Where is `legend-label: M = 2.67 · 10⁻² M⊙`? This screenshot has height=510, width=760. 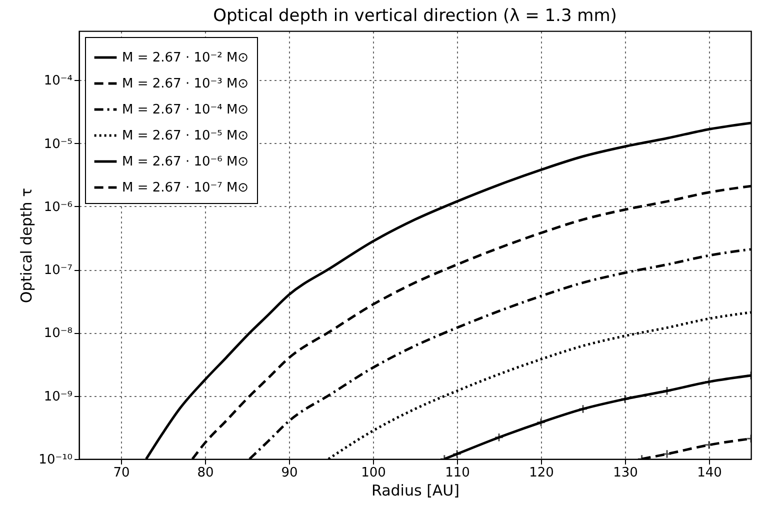
legend-label: M = 2.67 · 10⁻² M⊙ is located at coordinates (185, 58).